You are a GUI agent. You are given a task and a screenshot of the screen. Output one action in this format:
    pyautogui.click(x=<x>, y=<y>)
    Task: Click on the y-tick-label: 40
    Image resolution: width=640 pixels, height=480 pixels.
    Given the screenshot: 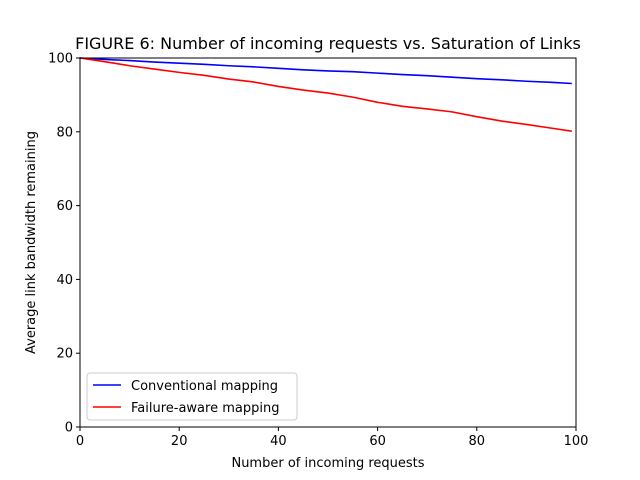 What is the action you would take?
    pyautogui.click(x=64, y=280)
    